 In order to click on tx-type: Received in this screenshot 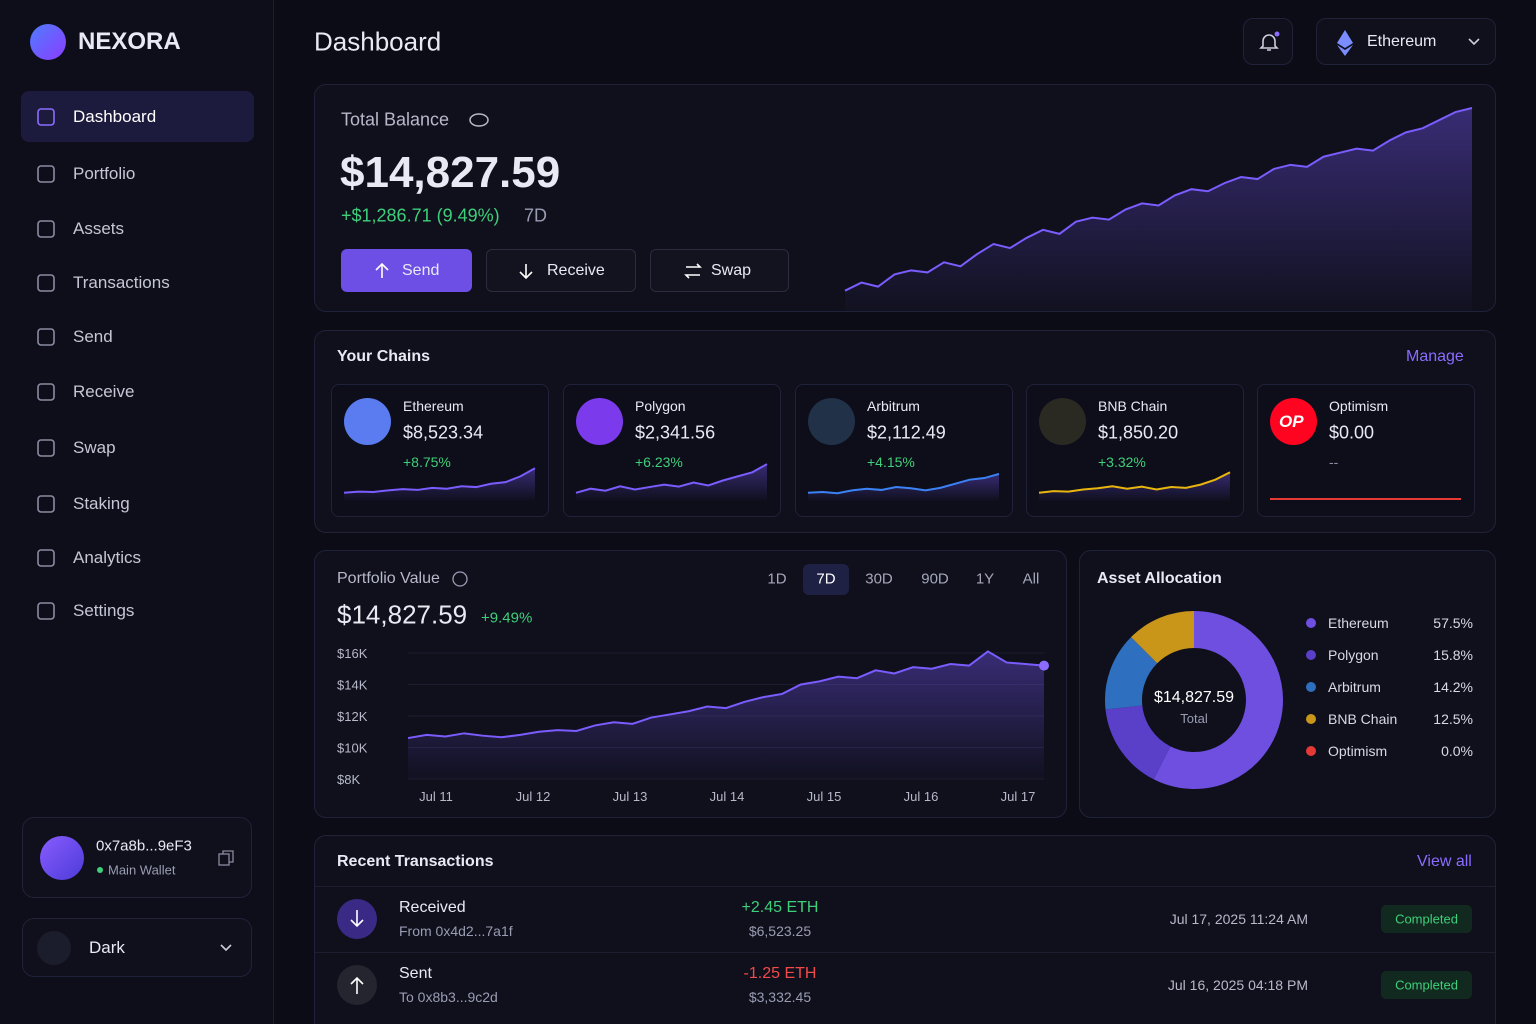, I will do `click(432, 907)`.